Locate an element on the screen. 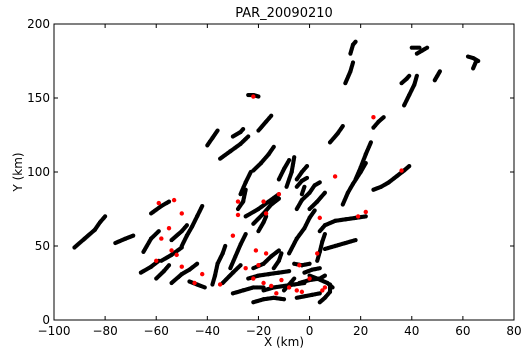  x-tick-label: −100 is located at coordinates (54, 331).